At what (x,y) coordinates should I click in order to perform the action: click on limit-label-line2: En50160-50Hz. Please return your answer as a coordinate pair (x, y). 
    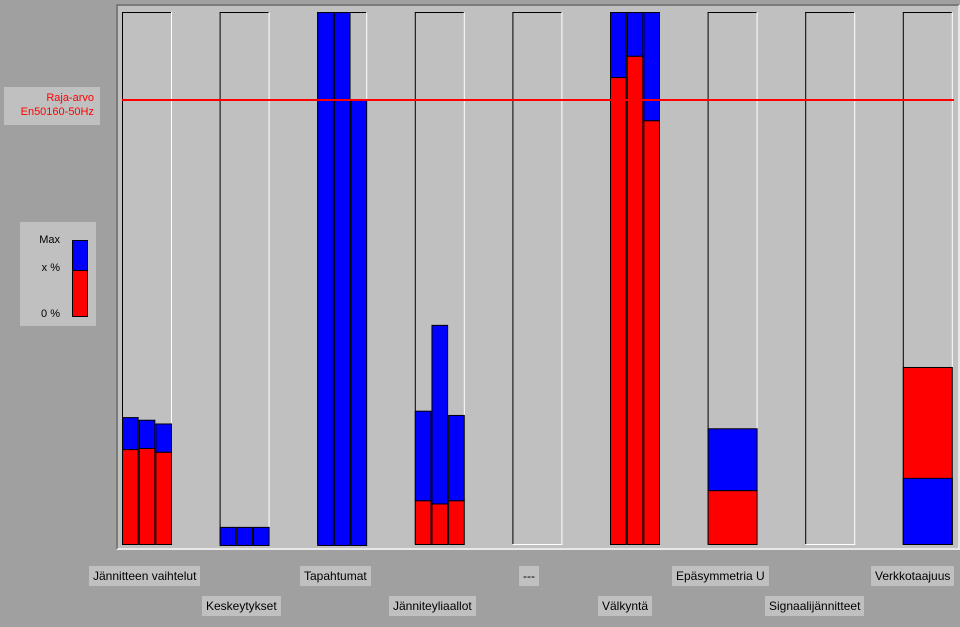
    Looking at the image, I should click on (57, 112).